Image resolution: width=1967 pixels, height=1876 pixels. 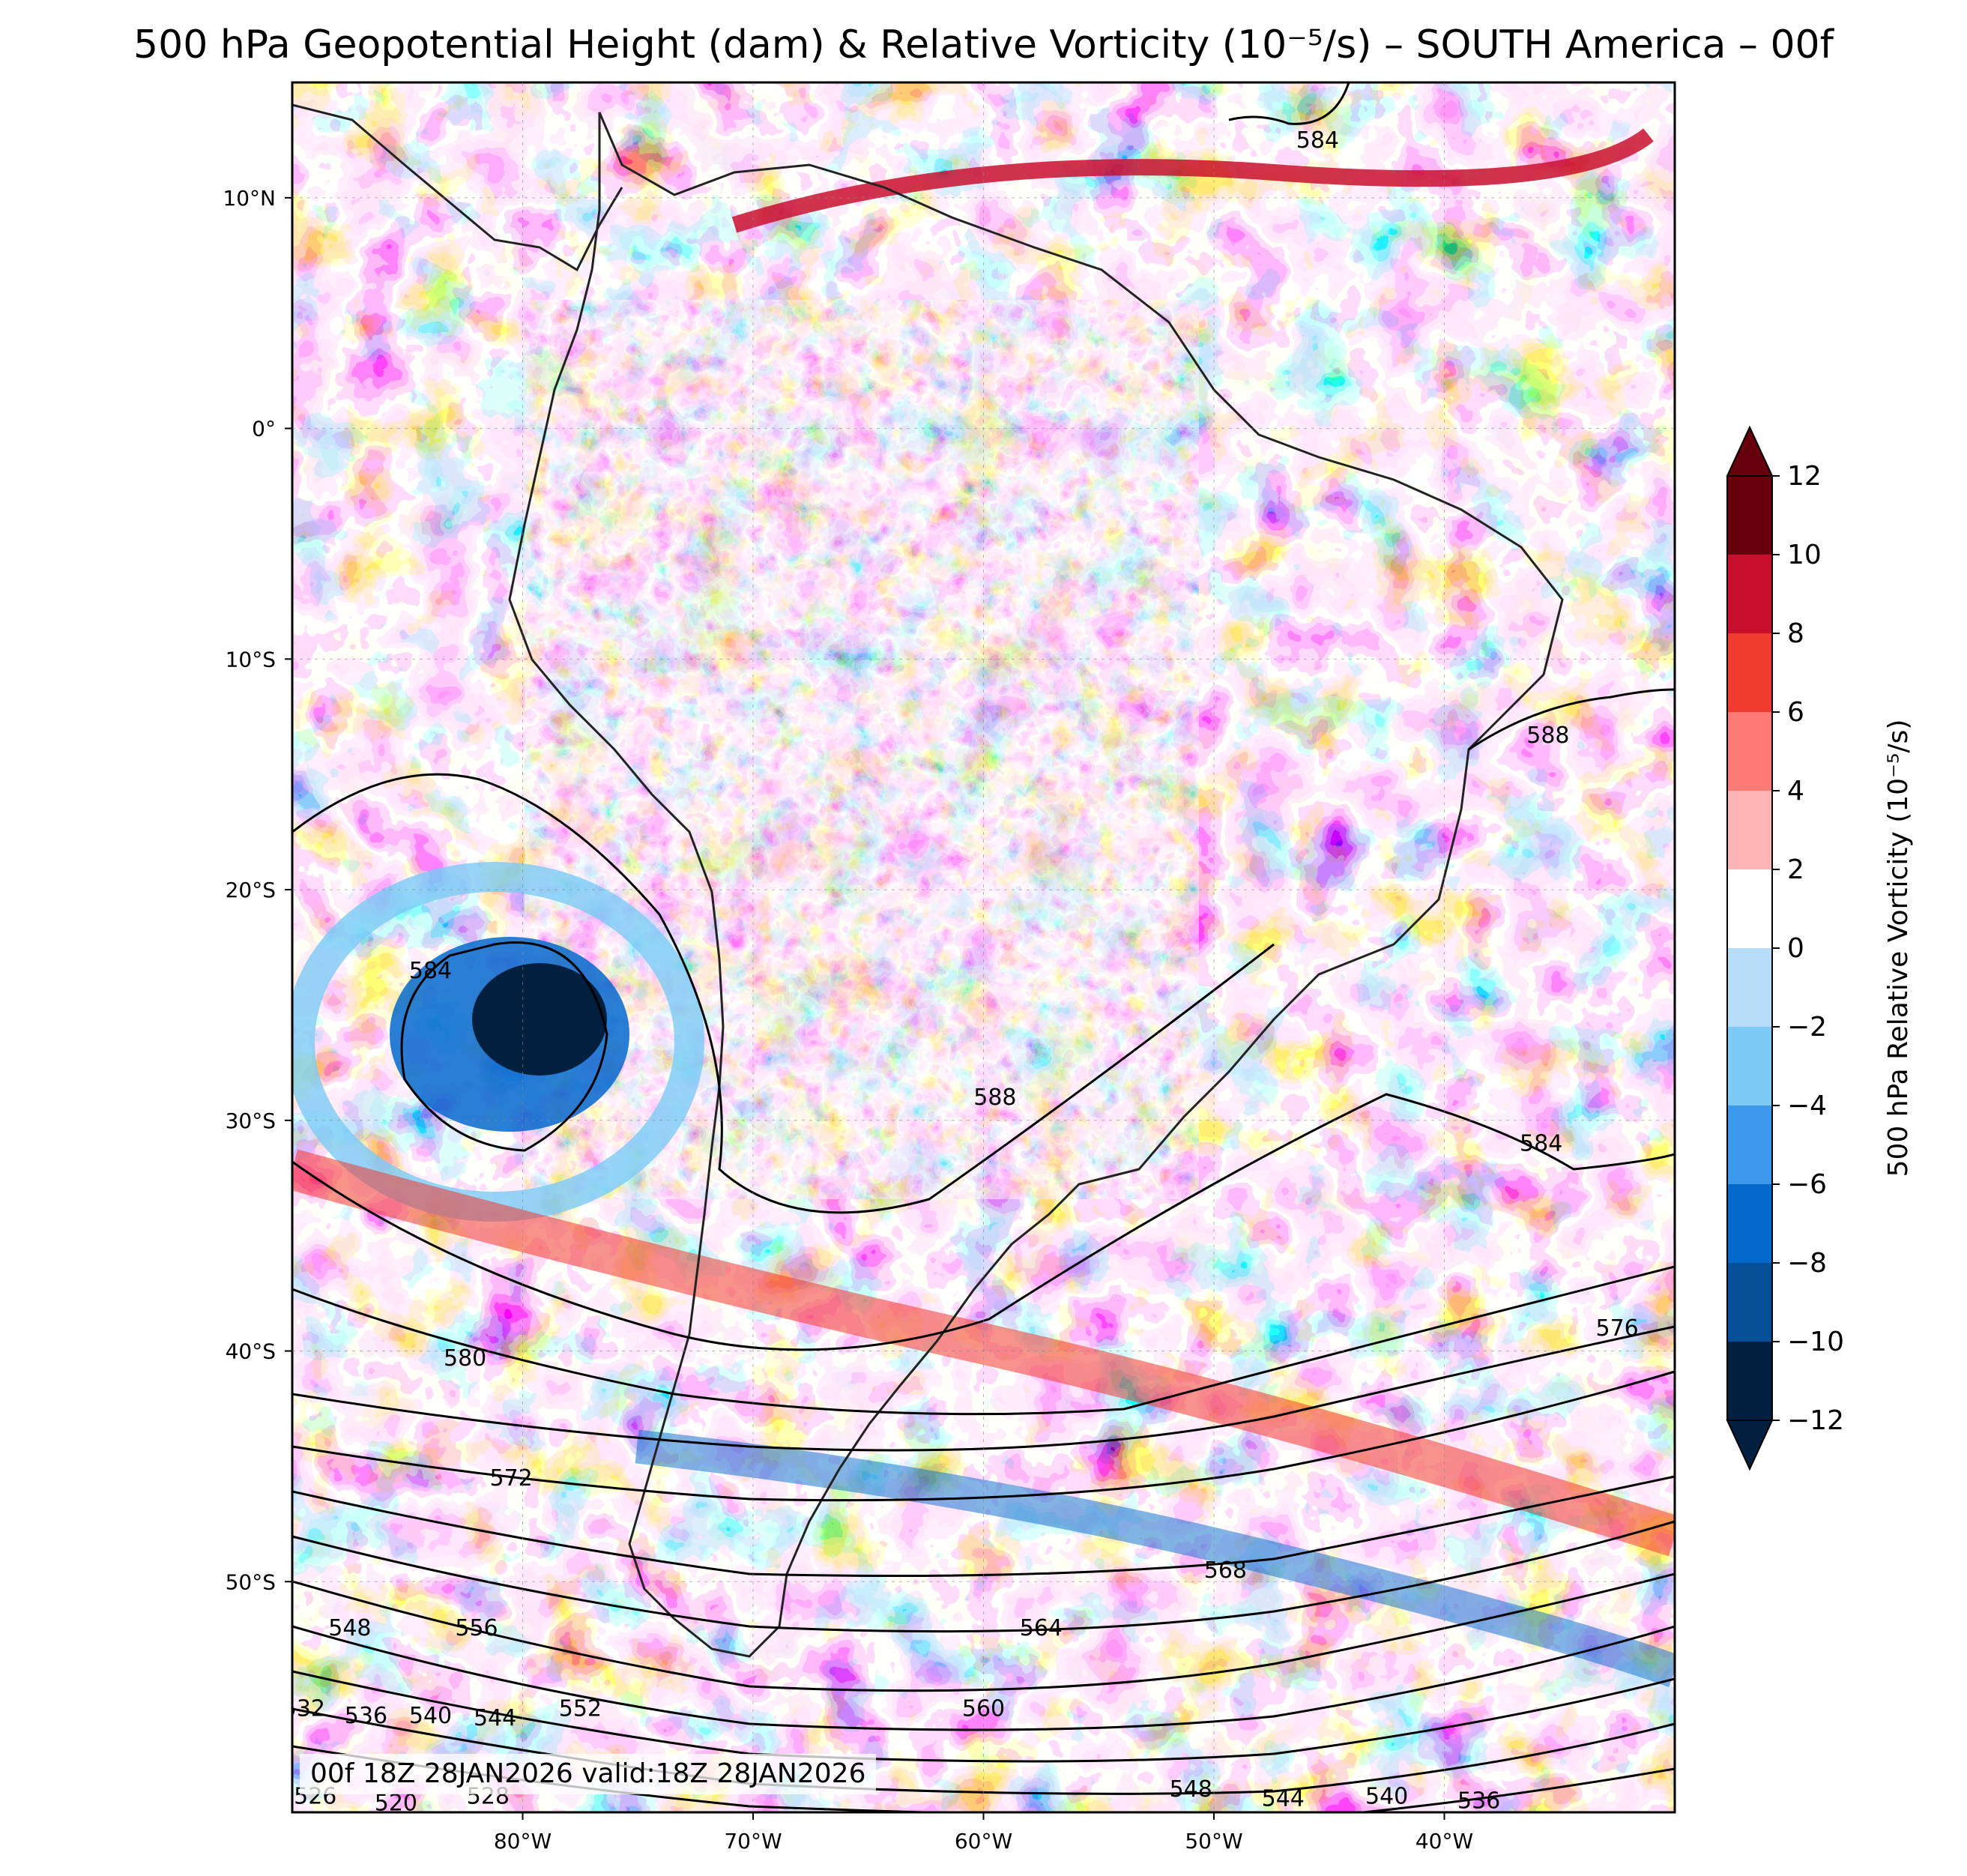 I want to click on colorbar-tick-label: 8, so click(x=1795, y=633).